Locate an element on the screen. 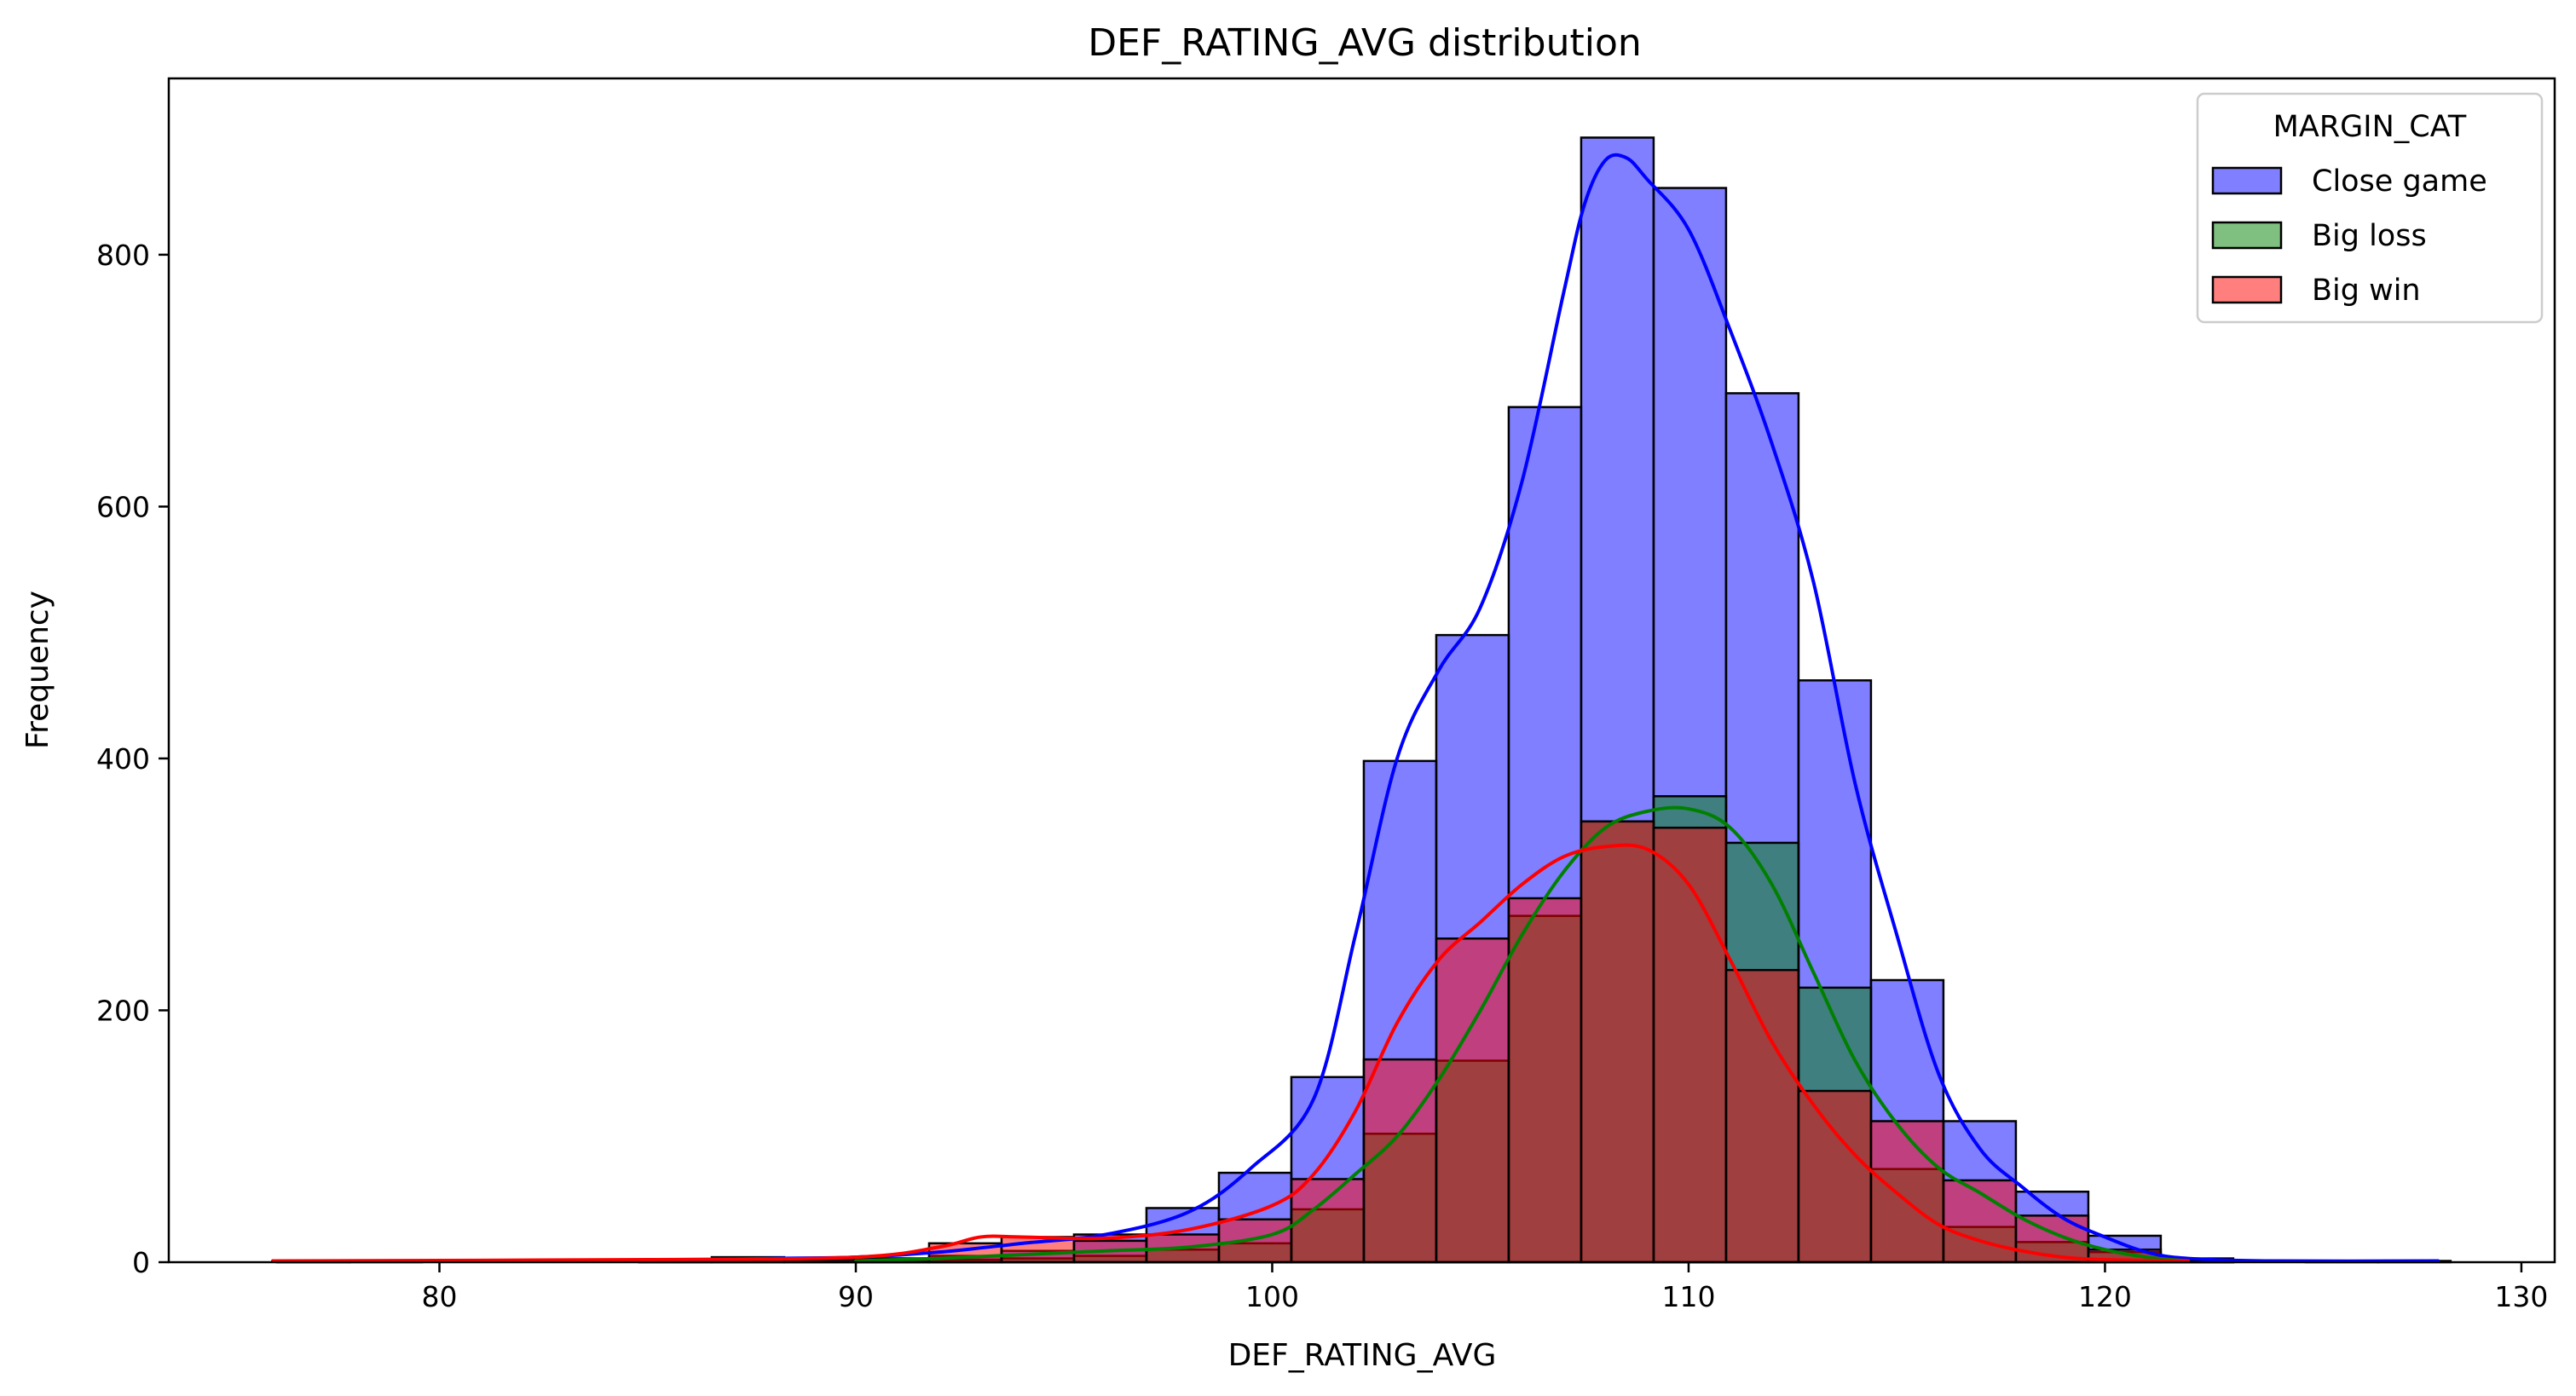 This screenshot has width=2576, height=1396. y-tick-label: 0 is located at coordinates (141, 1262).